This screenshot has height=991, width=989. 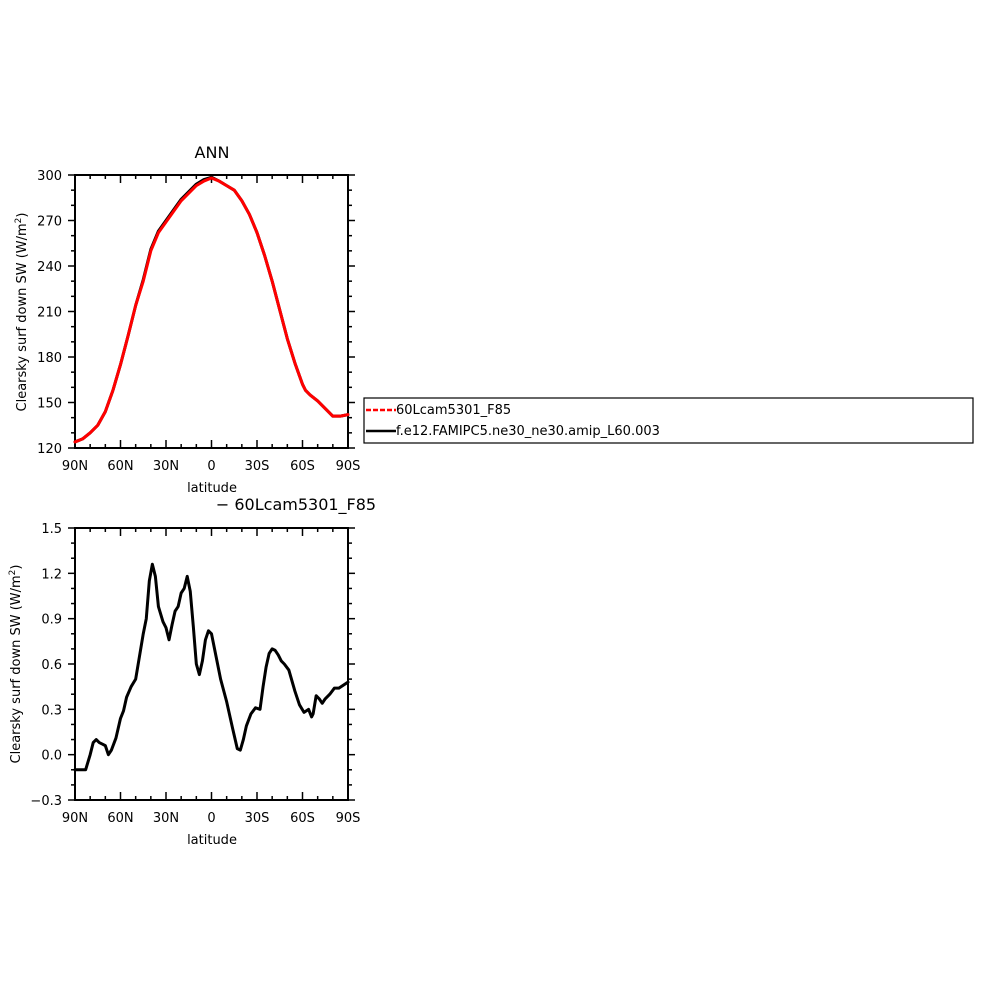 I want to click on legend-label-series-1: 60Lcam5301_F85, so click(x=453, y=410).